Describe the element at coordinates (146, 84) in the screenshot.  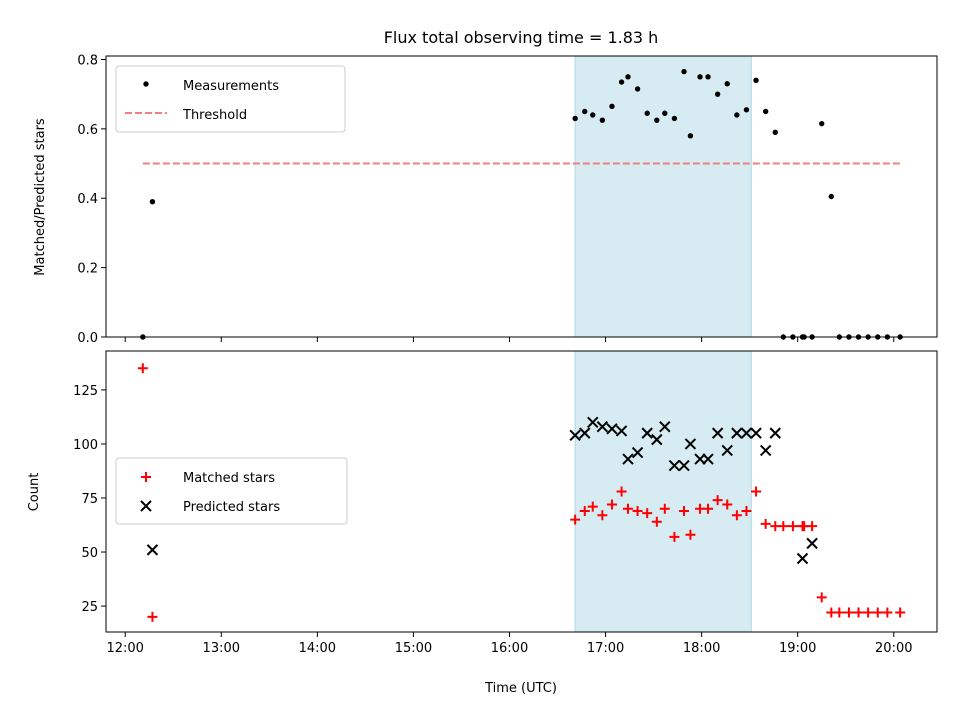
I see `legend-measurement-marker` at that location.